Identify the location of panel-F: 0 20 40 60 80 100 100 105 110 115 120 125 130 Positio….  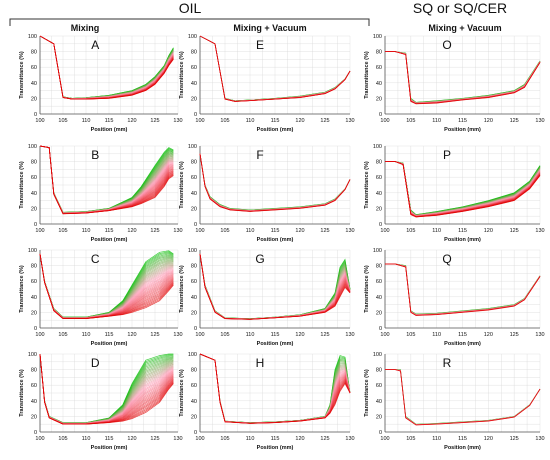
(267, 193).